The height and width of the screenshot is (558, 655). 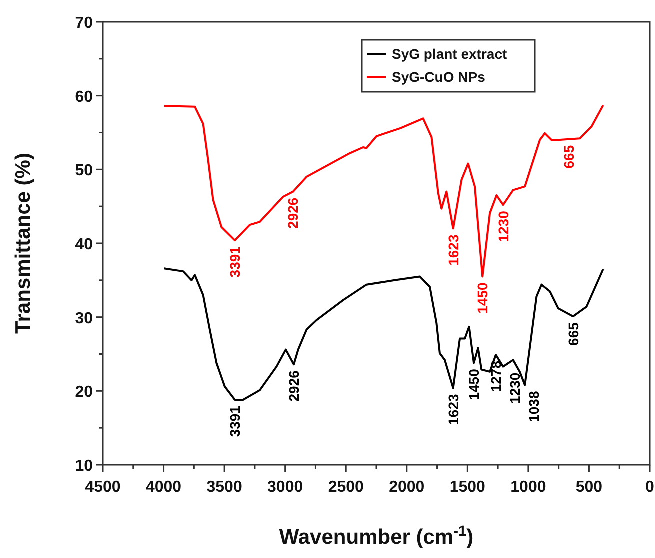 I want to click on y-tick-label: 70, so click(x=84, y=23).